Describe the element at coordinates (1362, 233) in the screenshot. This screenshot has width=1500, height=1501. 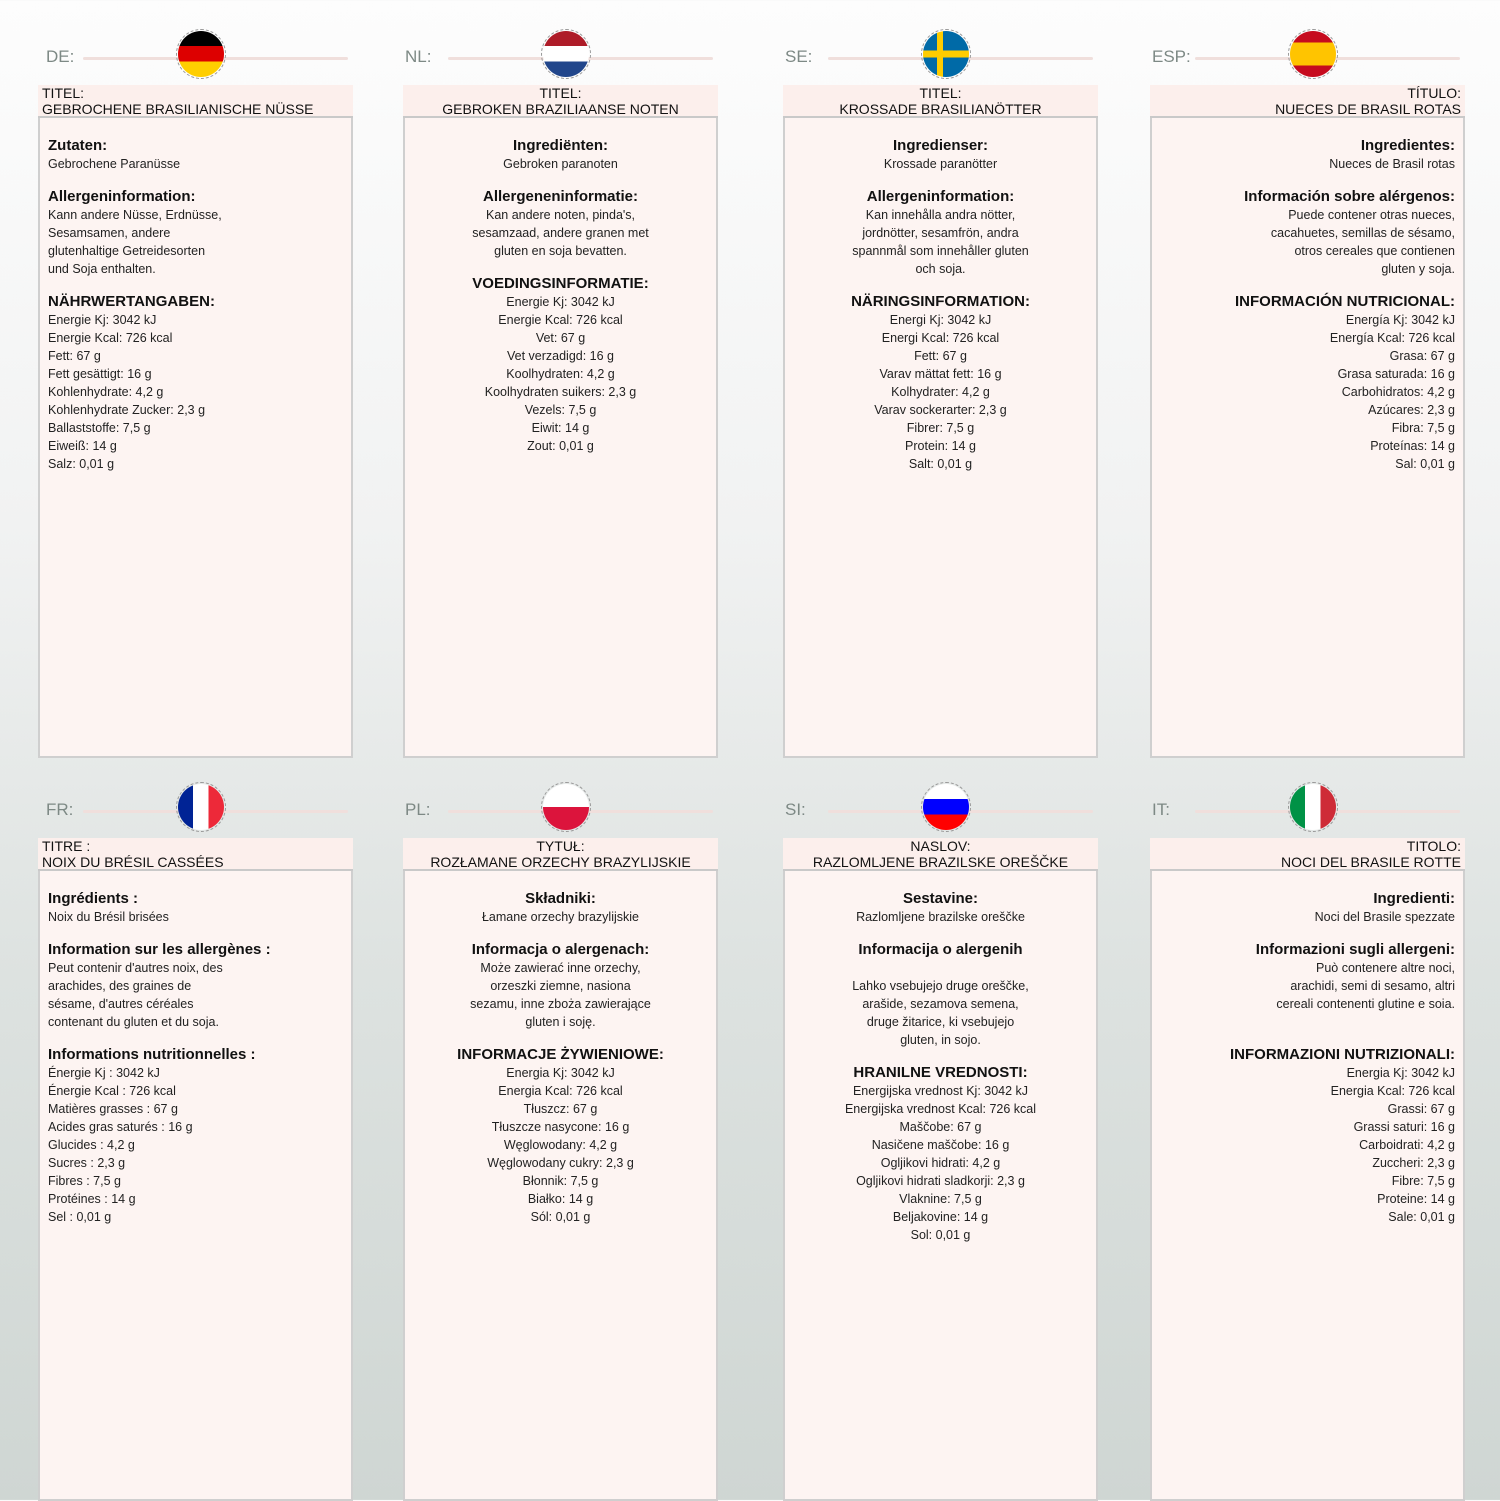
I see `section-line: cacahuetes, semillas de sésamo,` at that location.